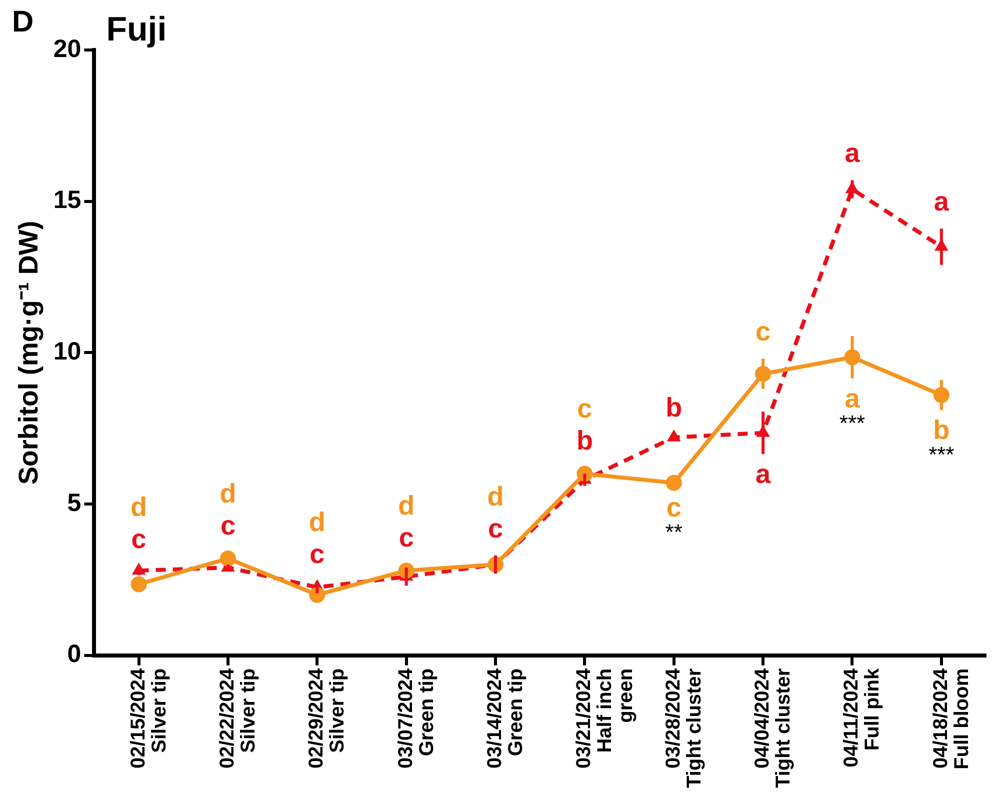 Image resolution: width=998 pixels, height=795 pixels. I want to click on y-tick-label: 0, so click(74, 654).